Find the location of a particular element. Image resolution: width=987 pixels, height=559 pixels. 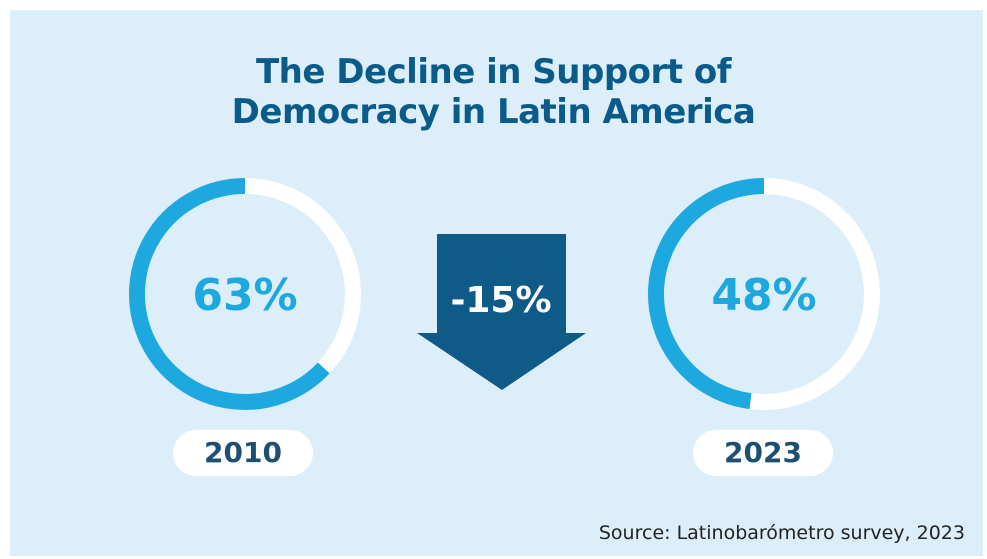

donut-2023: 48% is located at coordinates (764, 294).